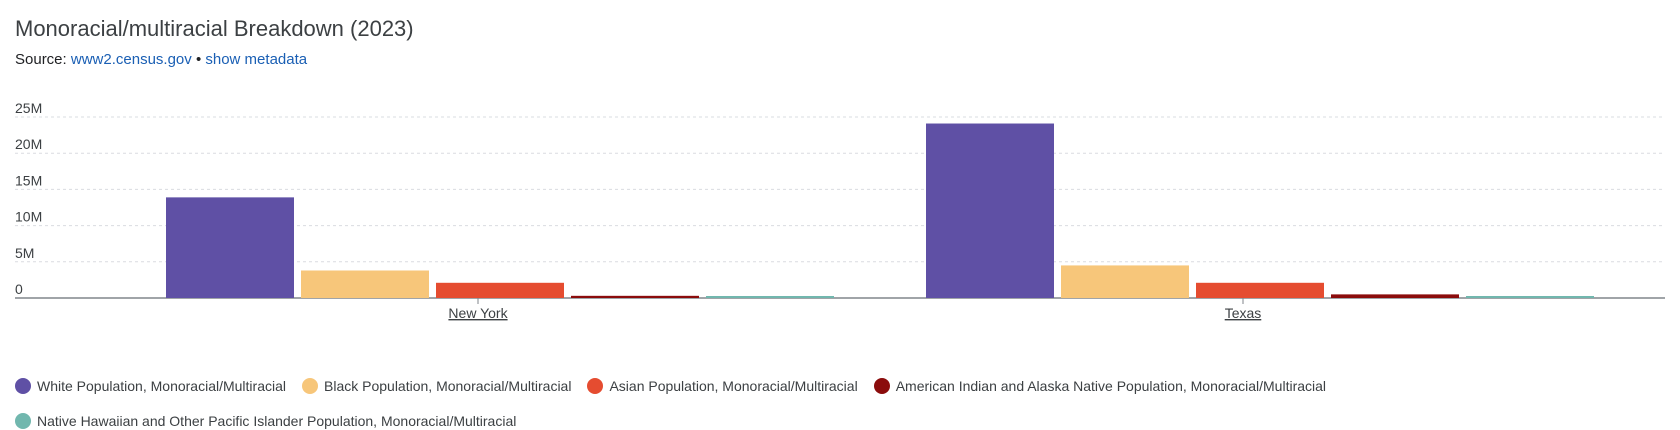 The height and width of the screenshot is (430, 1680). I want to click on y-tick-label: 25M, so click(28, 108).